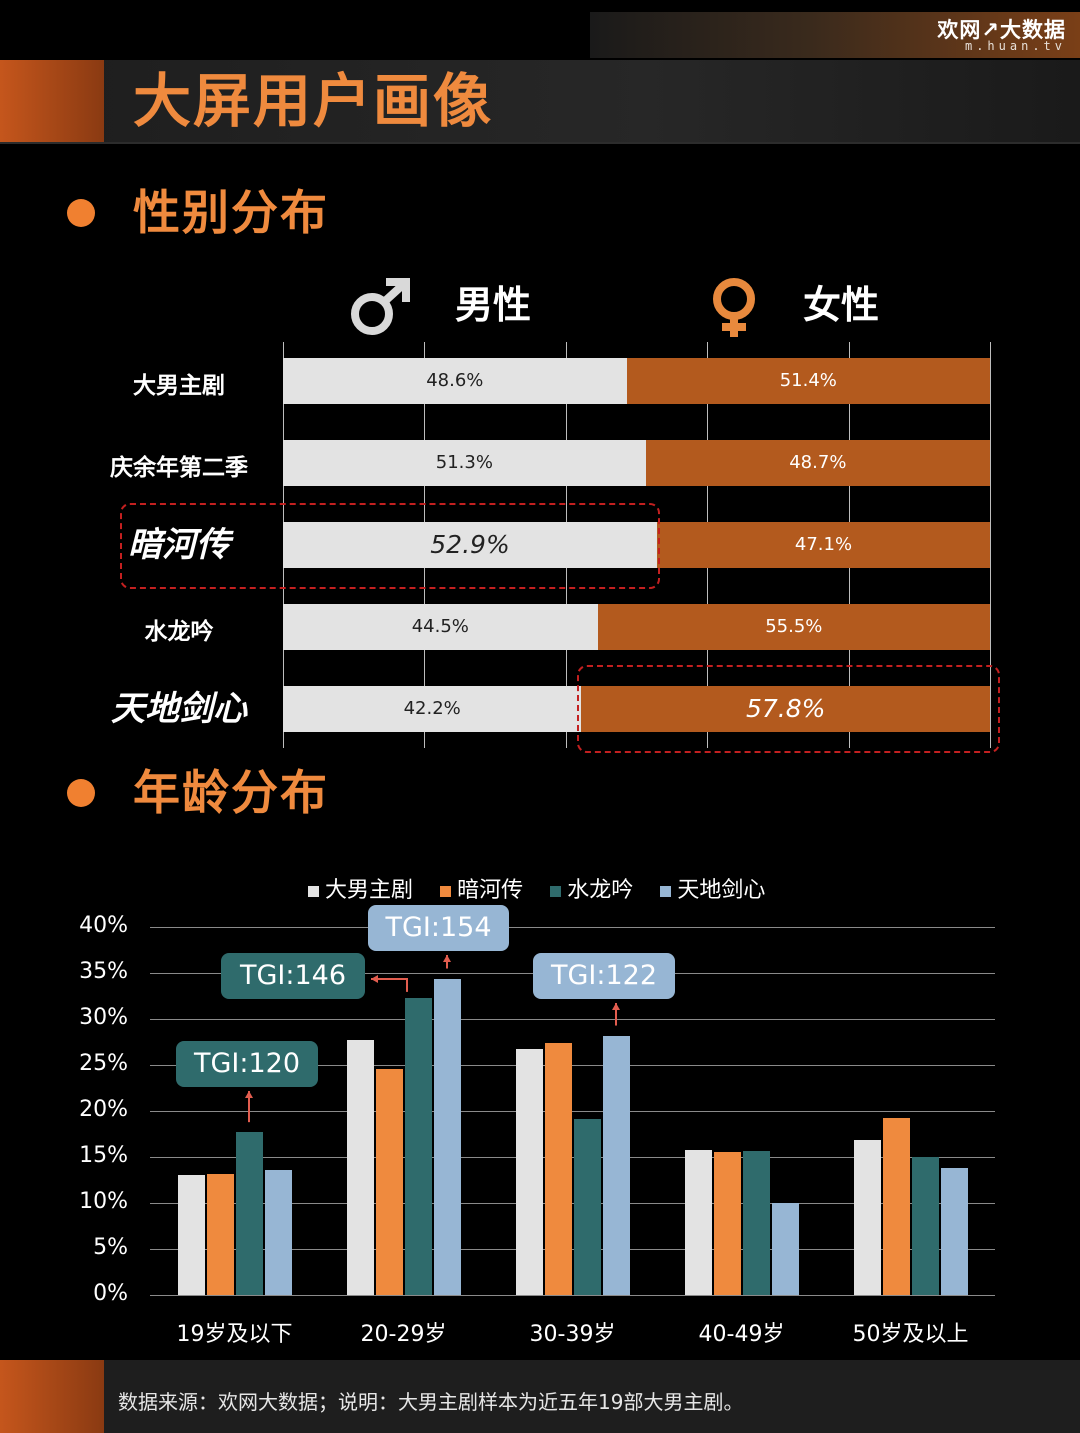  Describe the element at coordinates (313, 101) in the screenshot. I see `page-title: 大屏用户画像` at that location.